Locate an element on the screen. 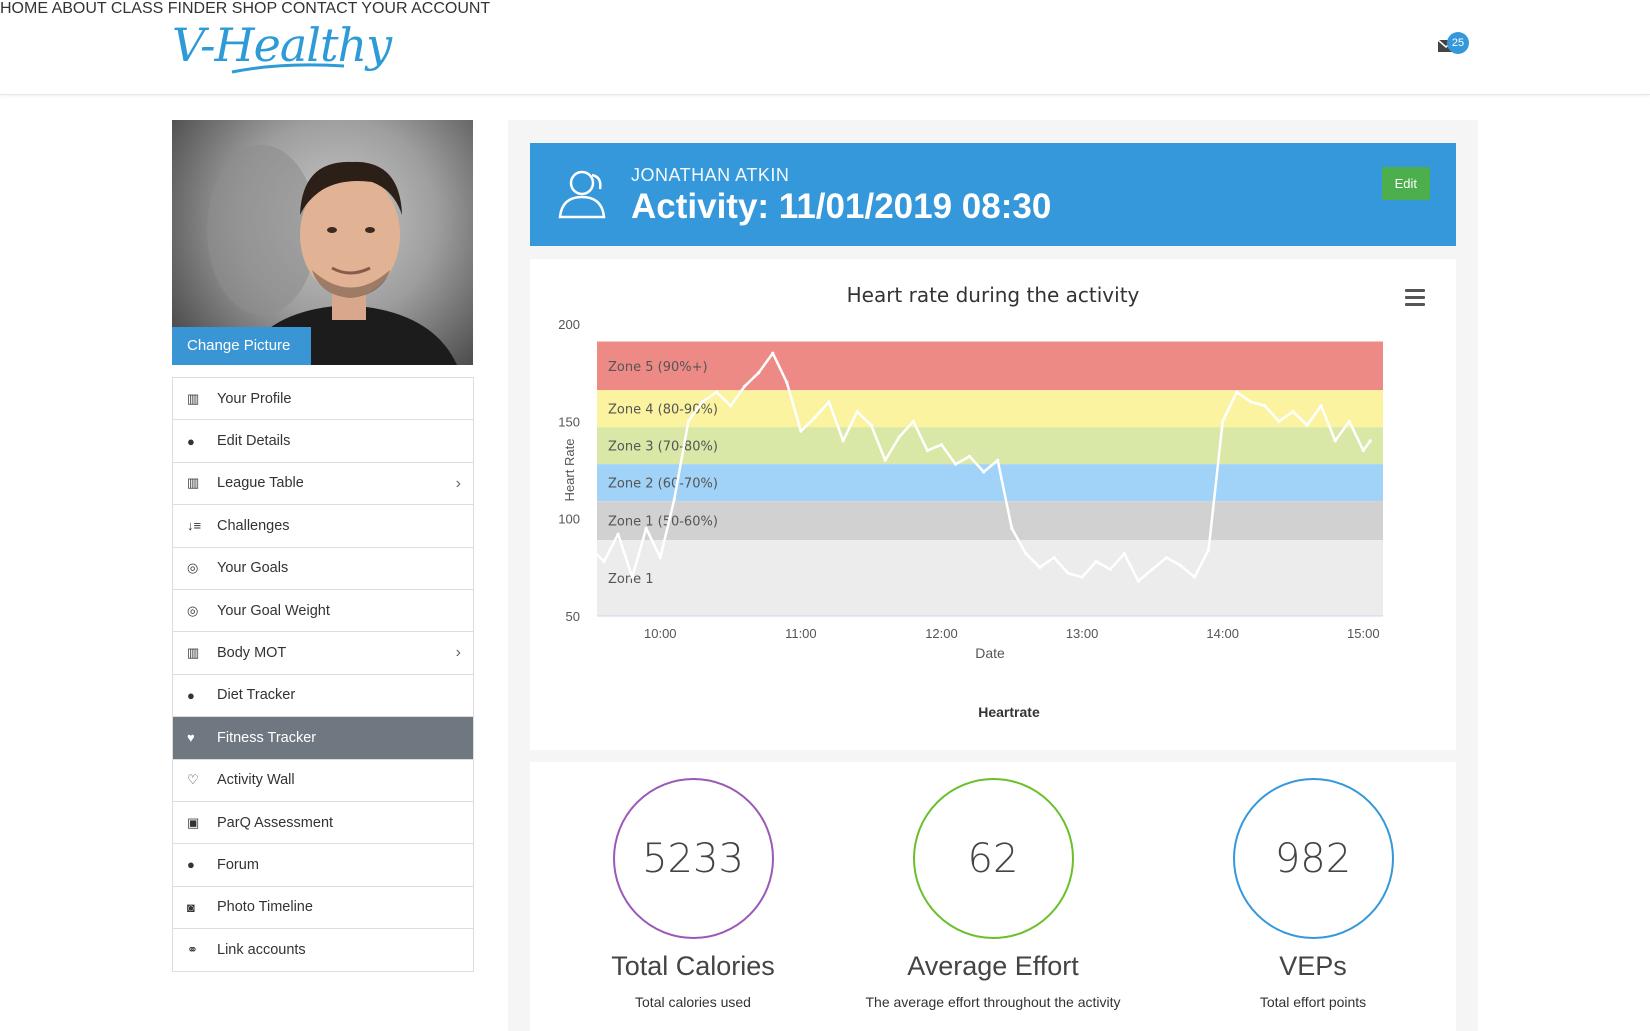 This screenshot has width=1650, height=1031. comment-icon: ● is located at coordinates (191, 865).